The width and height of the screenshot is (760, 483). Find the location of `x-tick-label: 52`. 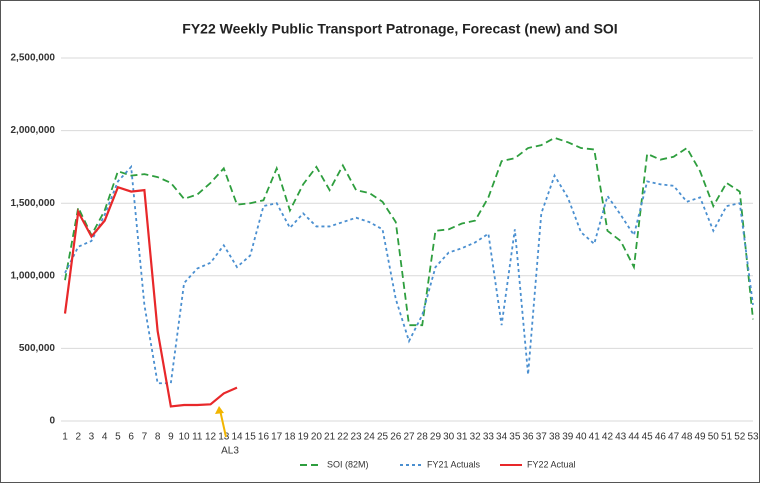

x-tick-label: 52 is located at coordinates (740, 437).